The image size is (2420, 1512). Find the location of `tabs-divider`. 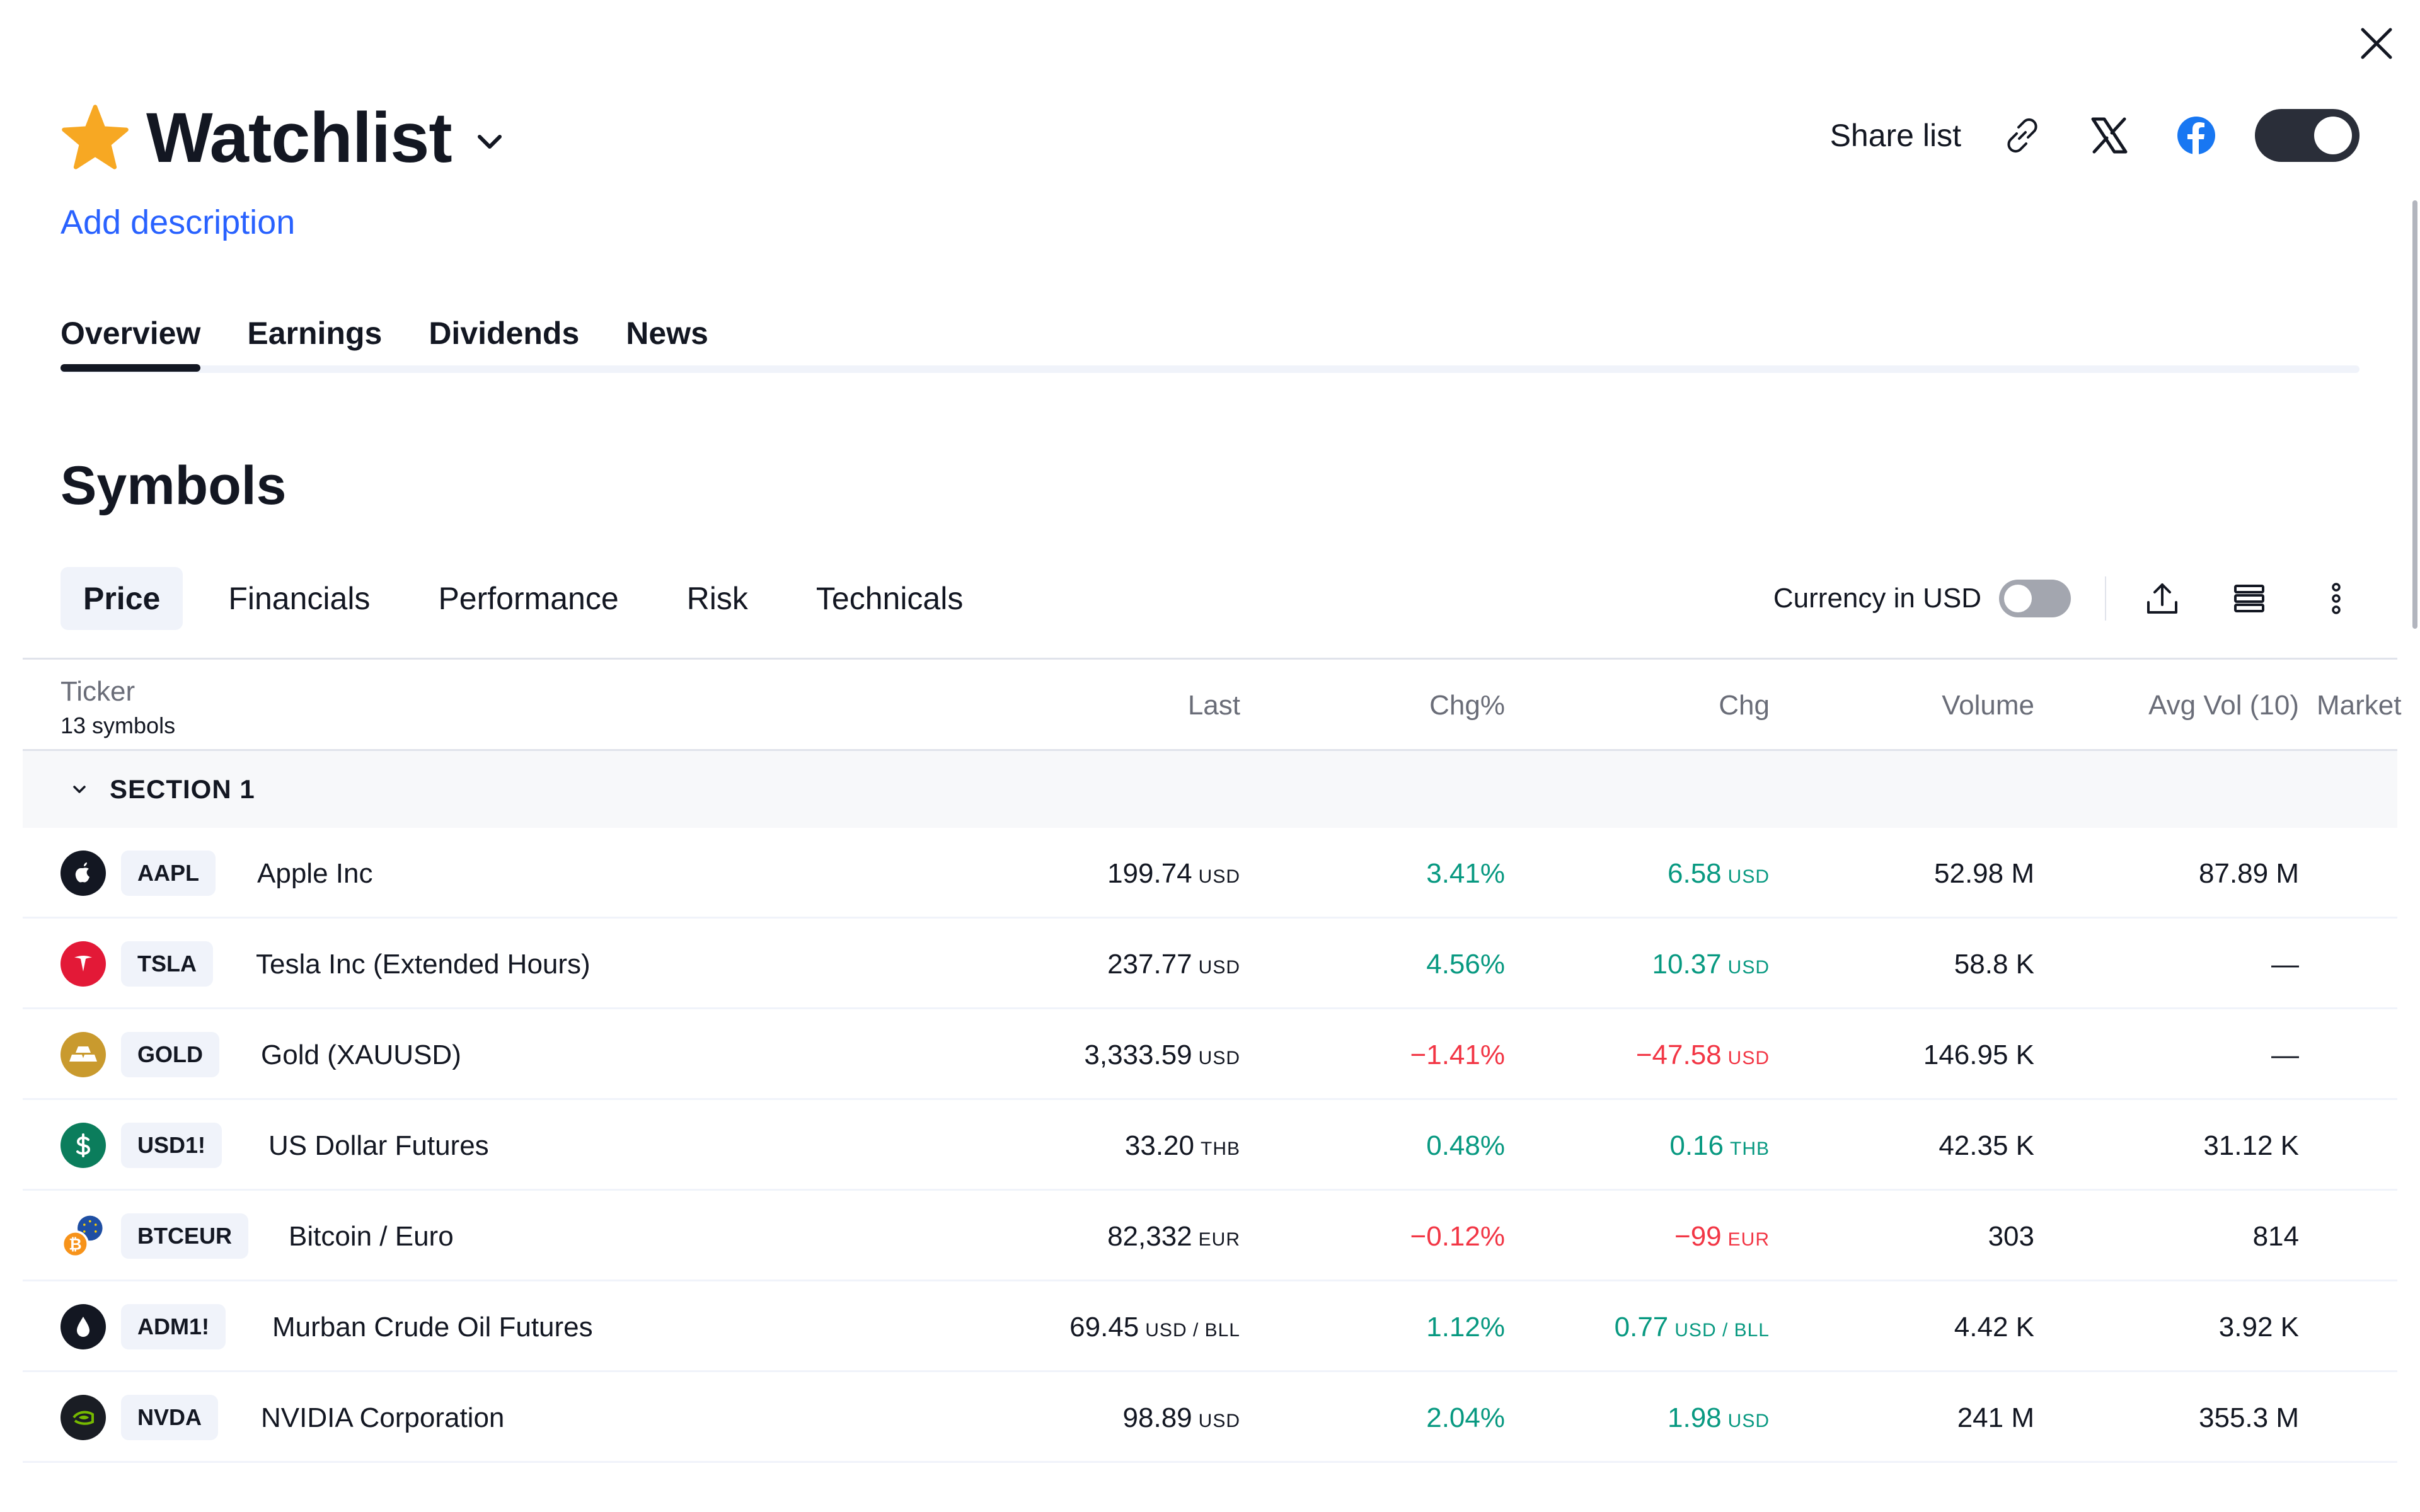

tabs-divider is located at coordinates (1210, 369).